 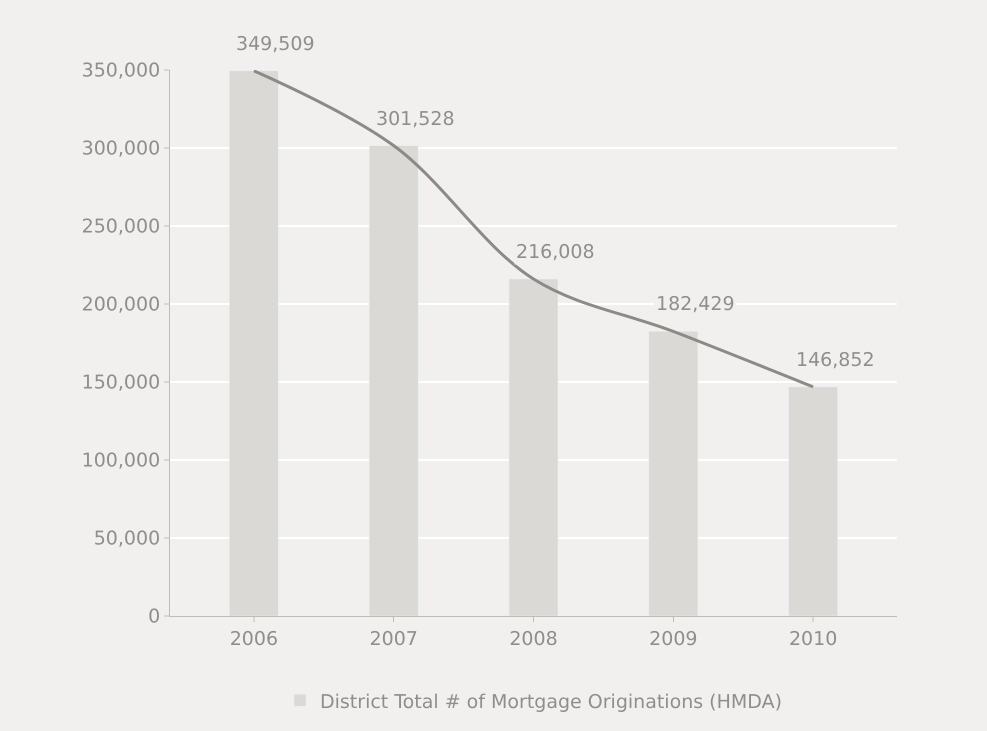 I want to click on data-label: 301,528, so click(x=415, y=119).